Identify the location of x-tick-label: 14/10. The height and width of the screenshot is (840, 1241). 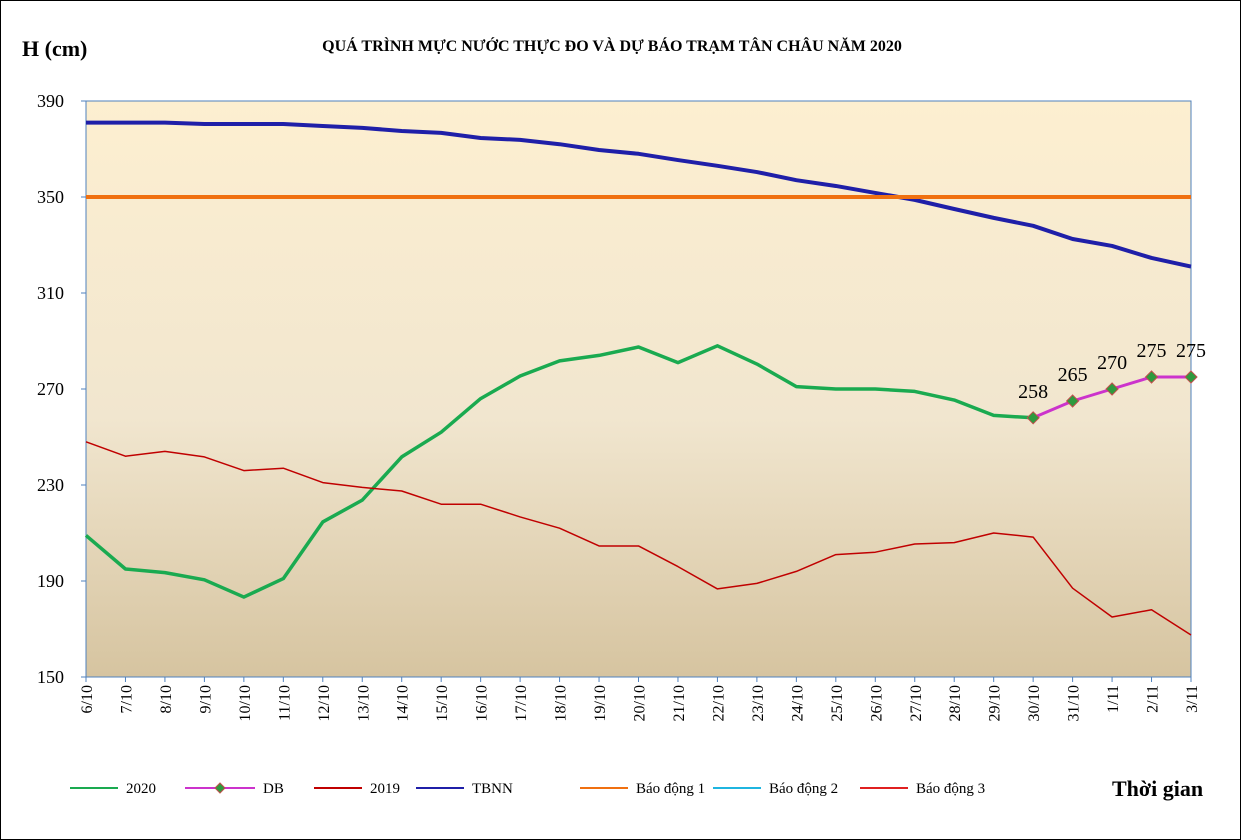
(403, 703).